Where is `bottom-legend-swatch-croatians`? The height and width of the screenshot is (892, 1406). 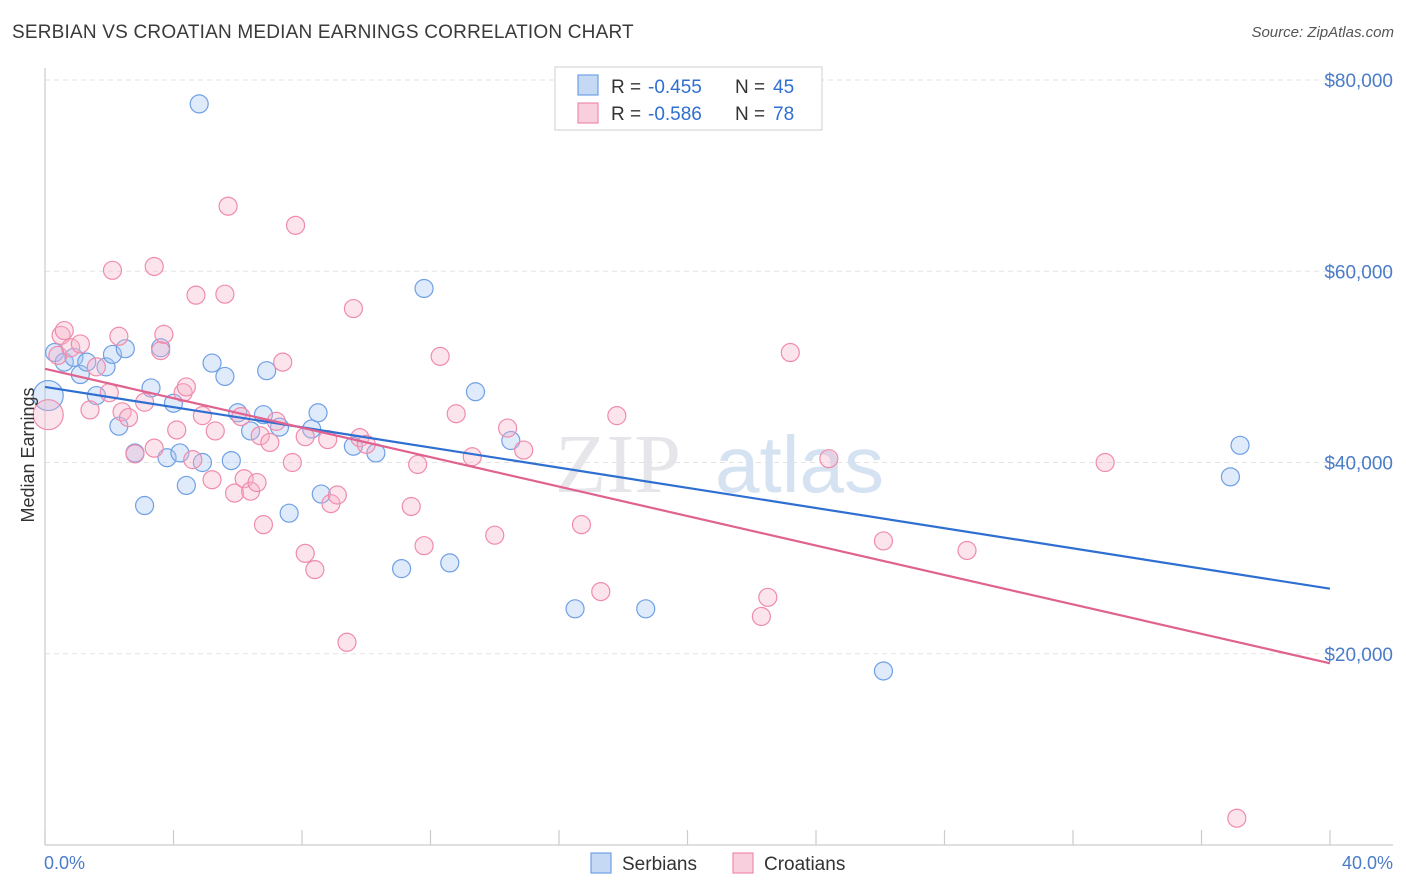 bottom-legend-swatch-croatians is located at coordinates (743, 863).